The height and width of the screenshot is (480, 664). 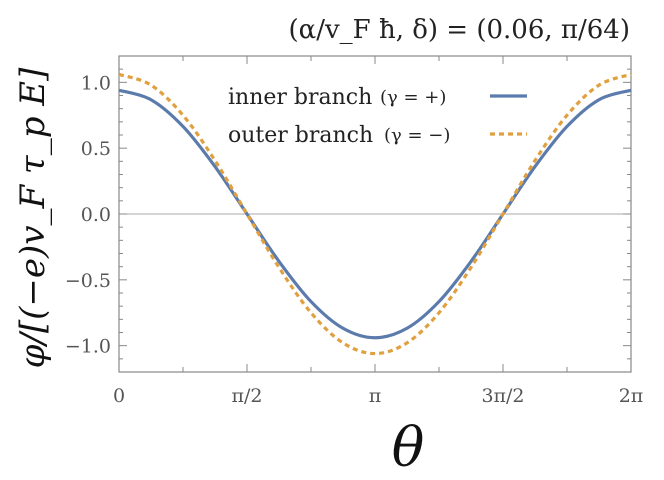 I want to click on x-axis-label: θ, so click(x=408, y=447).